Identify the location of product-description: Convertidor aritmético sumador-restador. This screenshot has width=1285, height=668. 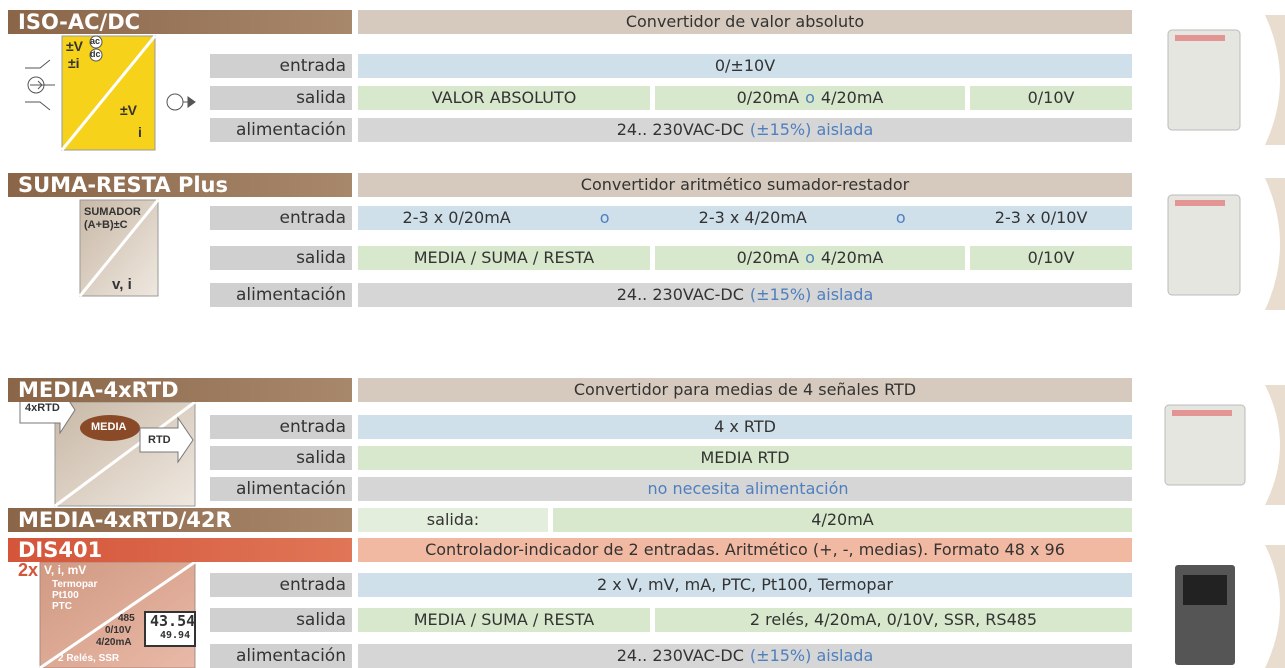
(745, 185).